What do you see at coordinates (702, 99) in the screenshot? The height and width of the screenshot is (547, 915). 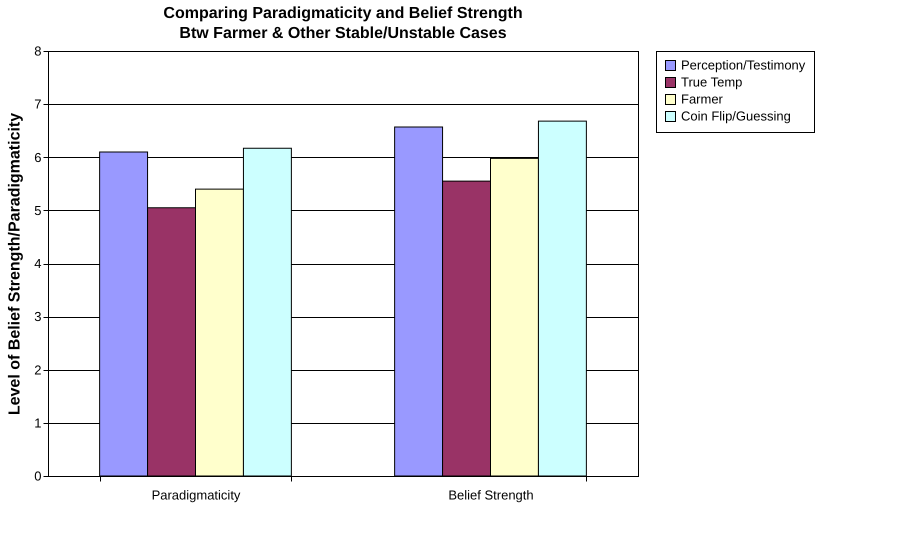 I see `legend-label: Farmer` at bounding box center [702, 99].